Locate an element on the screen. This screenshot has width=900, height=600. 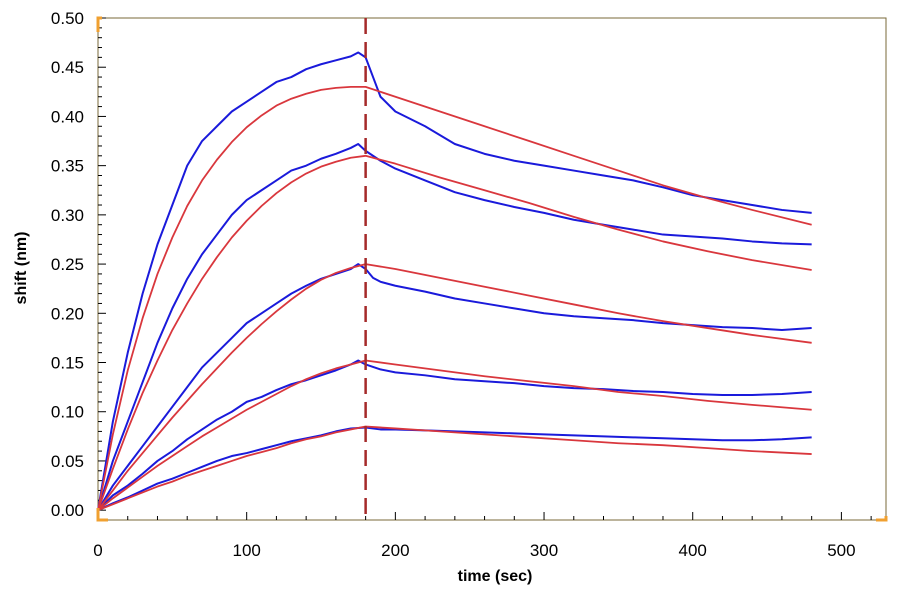
y-tick-label: 0.00 is located at coordinates (67, 510).